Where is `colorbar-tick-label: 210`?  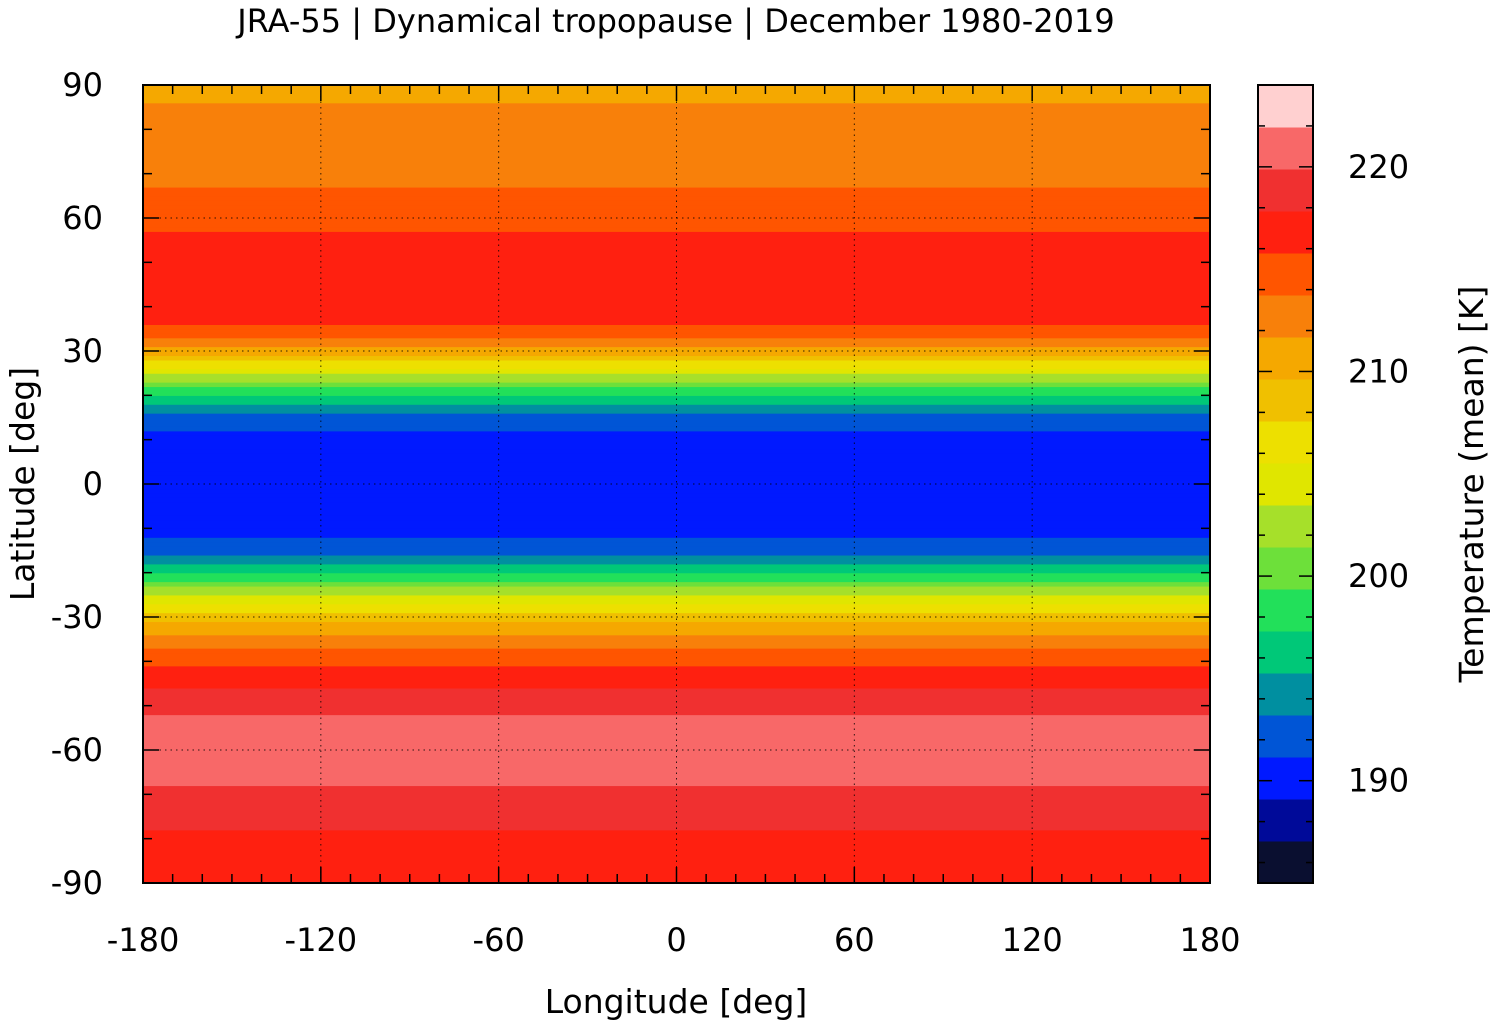 colorbar-tick-label: 210 is located at coordinates (1378, 371).